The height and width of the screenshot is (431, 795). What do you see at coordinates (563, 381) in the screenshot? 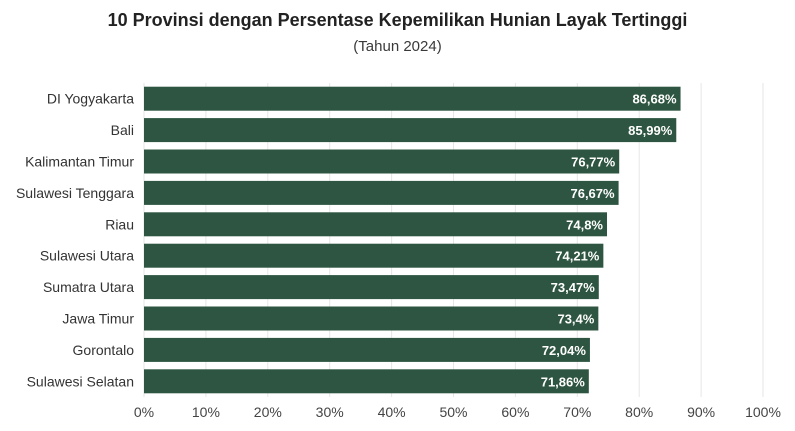
I see `bar-value-label: 71,86%` at bounding box center [563, 381].